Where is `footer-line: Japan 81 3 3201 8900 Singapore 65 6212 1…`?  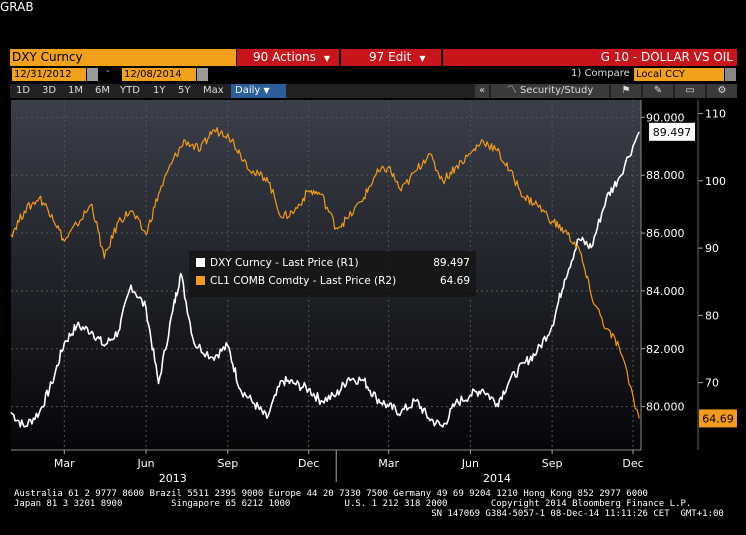 footer-line: Japan 81 3 3201 8900 Singapore 65 6212 1… is located at coordinates (353, 504).